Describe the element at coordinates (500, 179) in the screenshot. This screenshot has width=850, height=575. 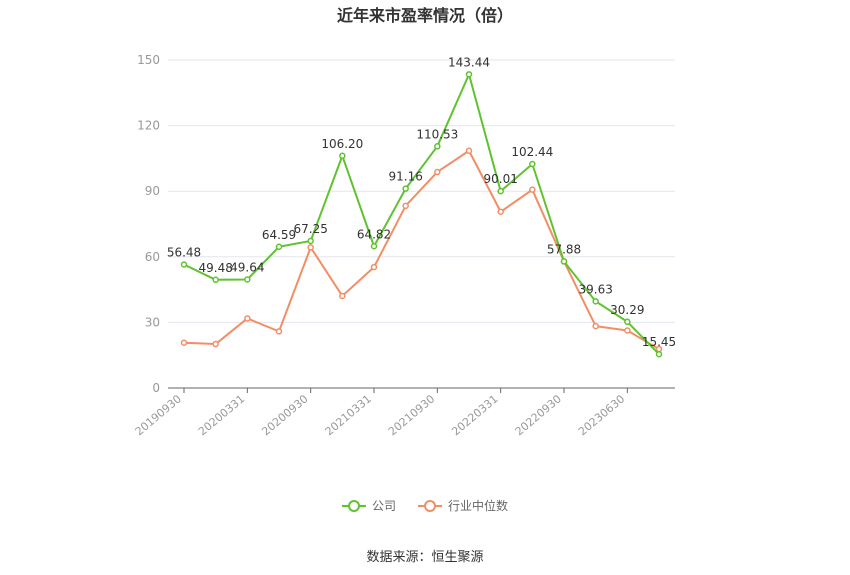
I see `company-data-label: 90.01` at that location.